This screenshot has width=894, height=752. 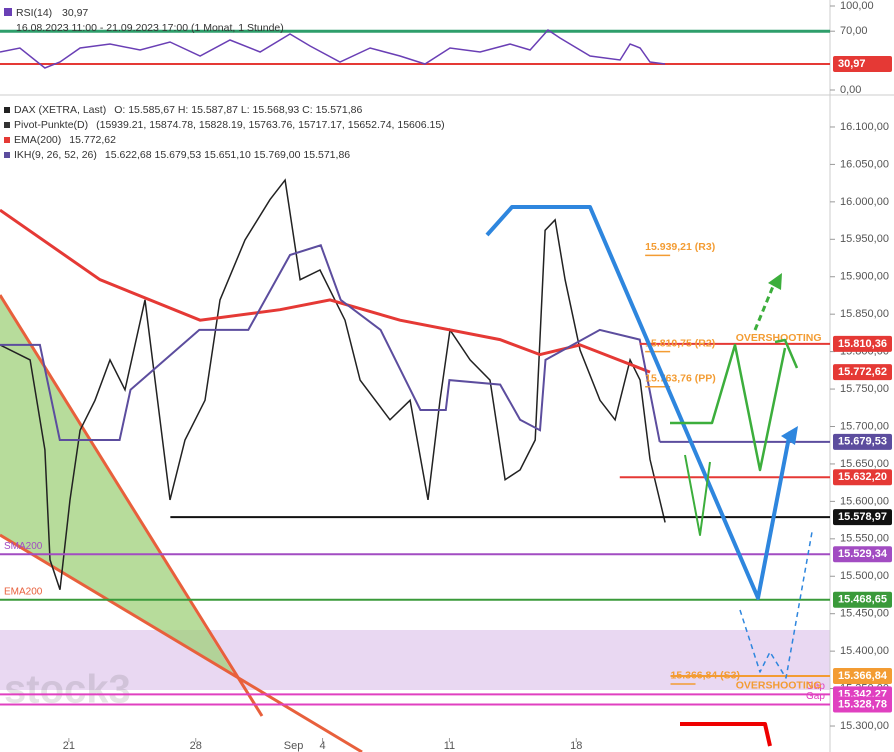 What do you see at coordinates (323, 746) in the screenshot?
I see `x-tick-label: 4` at bounding box center [323, 746].